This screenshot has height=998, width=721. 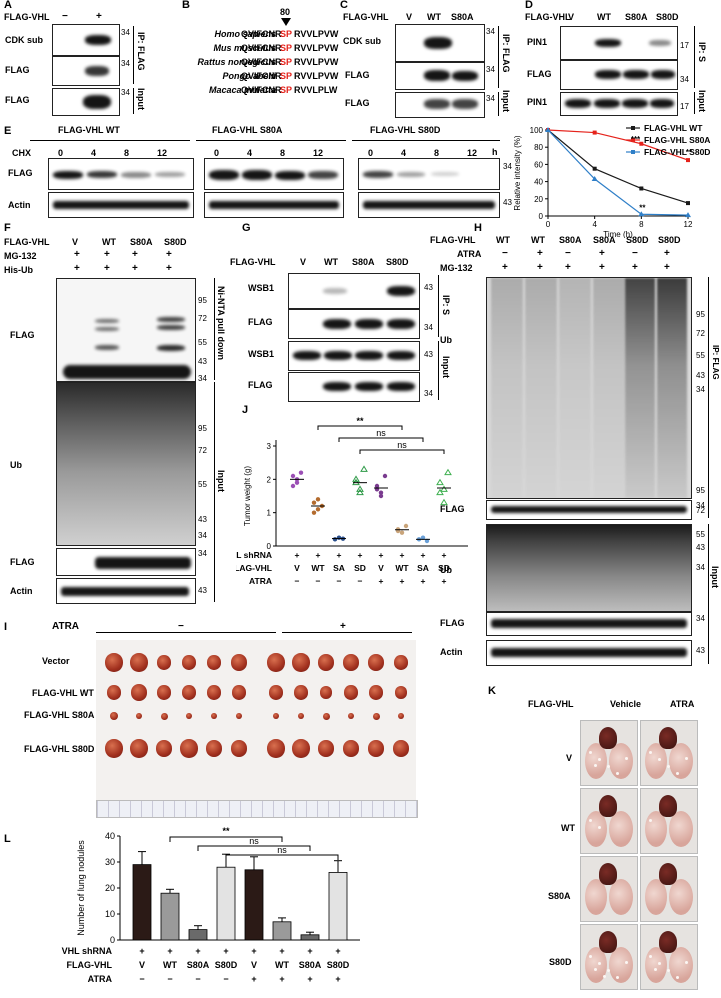 What do you see at coordinates (684, 106) in the screenshot?
I see `d-mw-3: 17` at bounding box center [684, 106].